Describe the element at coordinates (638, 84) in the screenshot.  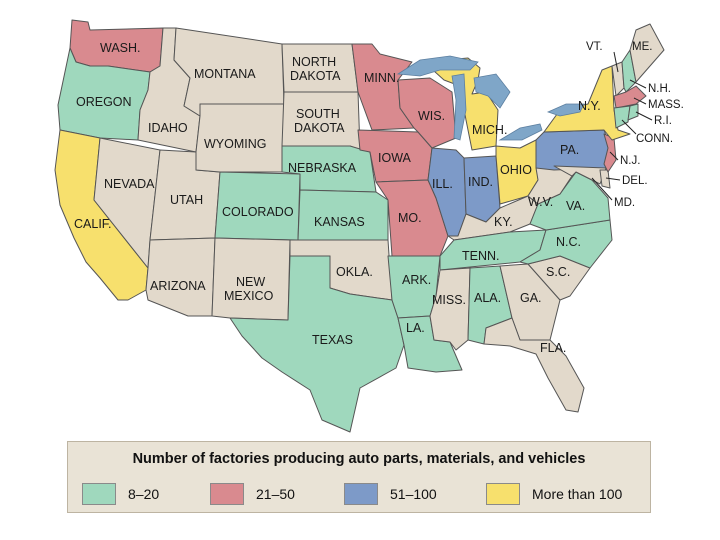
I see `leader-nh` at that location.